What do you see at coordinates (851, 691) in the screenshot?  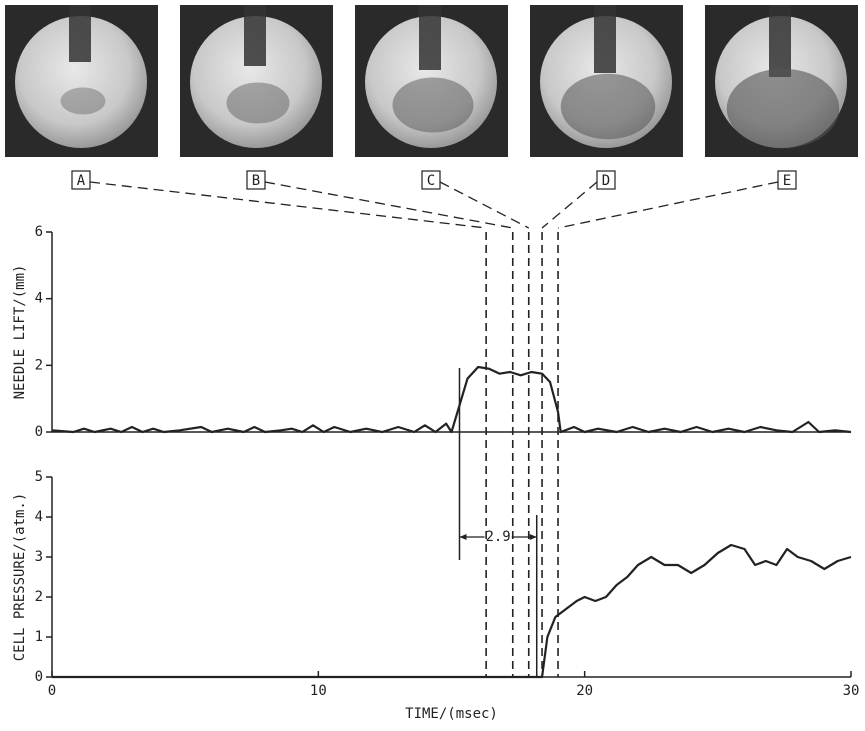 I see `x-tick-label: 30` at bounding box center [851, 691].